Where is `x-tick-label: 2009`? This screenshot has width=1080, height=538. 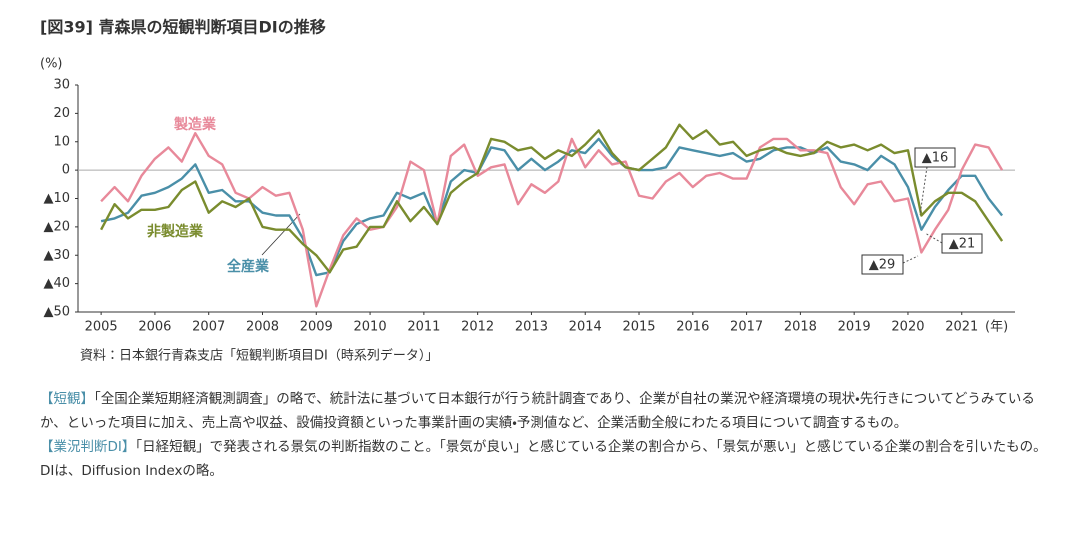
x-tick-label: 2009 is located at coordinates (316, 327).